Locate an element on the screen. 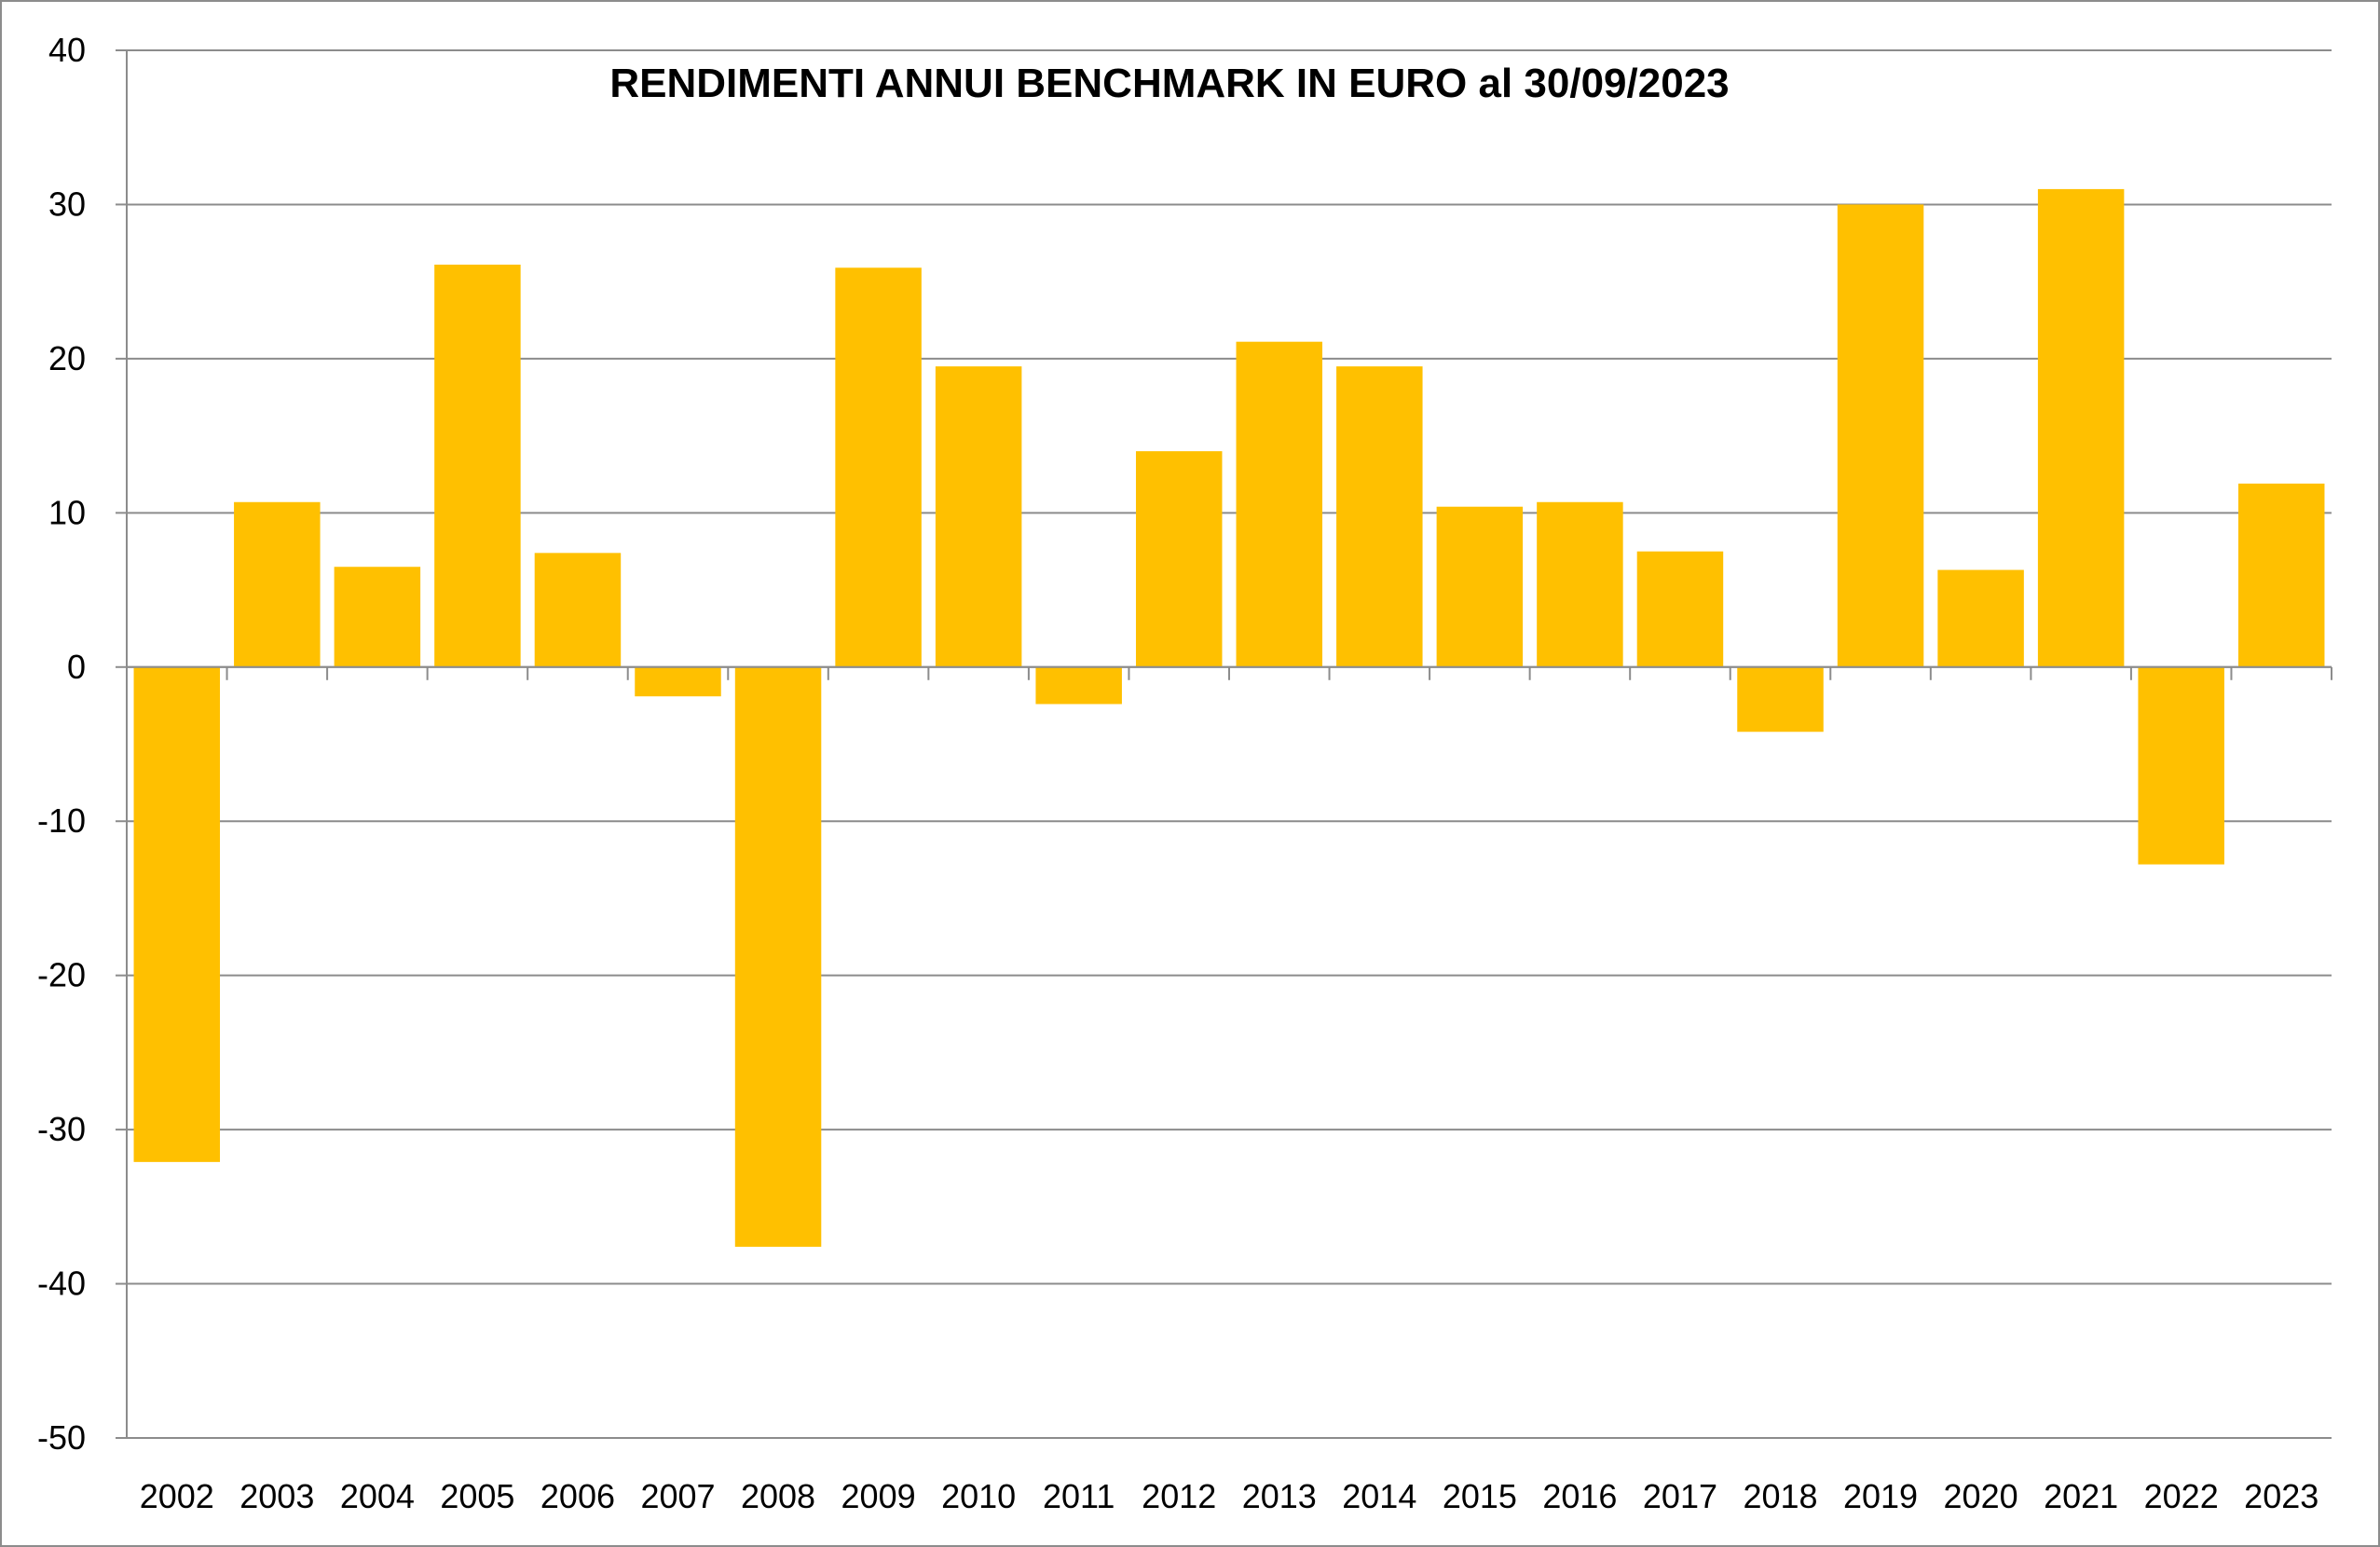 The image size is (2380, 1547). bar-2020 is located at coordinates (1980, 618).